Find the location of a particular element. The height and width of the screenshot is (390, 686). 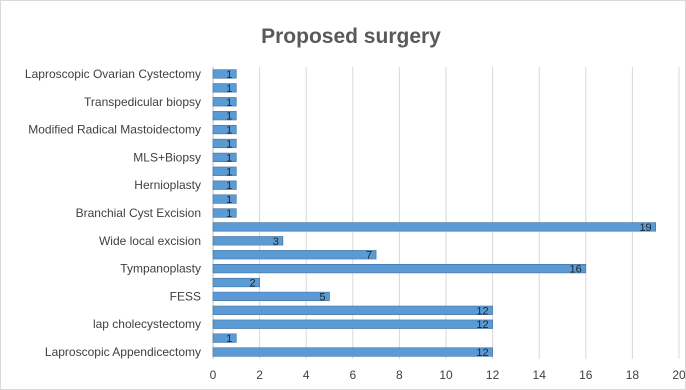

category-label: lap cholecystectomy is located at coordinates (147, 324).